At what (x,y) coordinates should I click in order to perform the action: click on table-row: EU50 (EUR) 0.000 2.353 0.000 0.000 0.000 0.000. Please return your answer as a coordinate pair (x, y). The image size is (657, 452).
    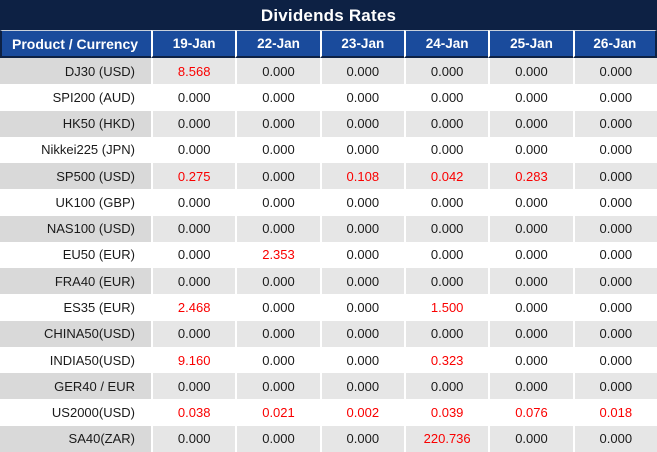
    Looking at the image, I should click on (328, 255).